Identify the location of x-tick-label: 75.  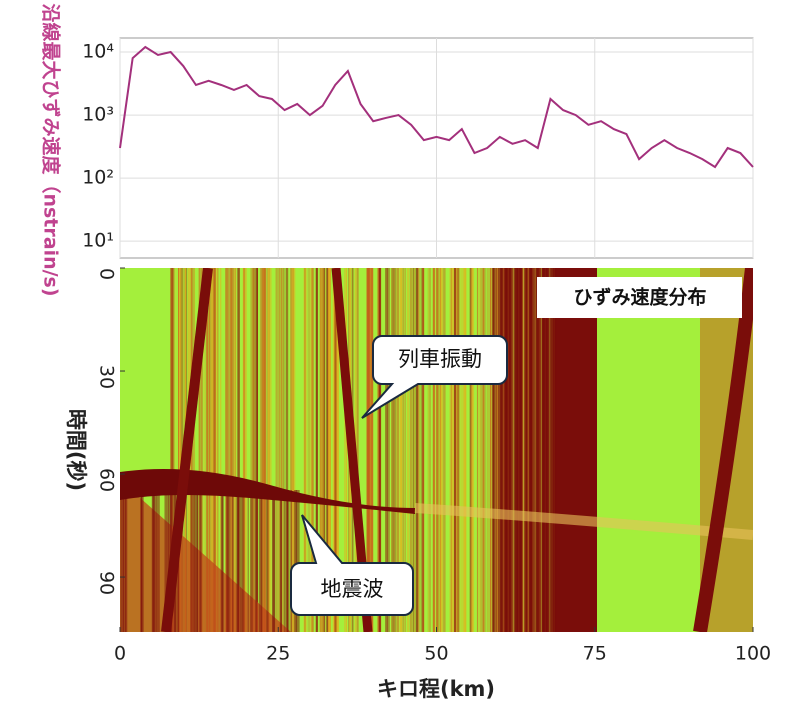
(595, 654).